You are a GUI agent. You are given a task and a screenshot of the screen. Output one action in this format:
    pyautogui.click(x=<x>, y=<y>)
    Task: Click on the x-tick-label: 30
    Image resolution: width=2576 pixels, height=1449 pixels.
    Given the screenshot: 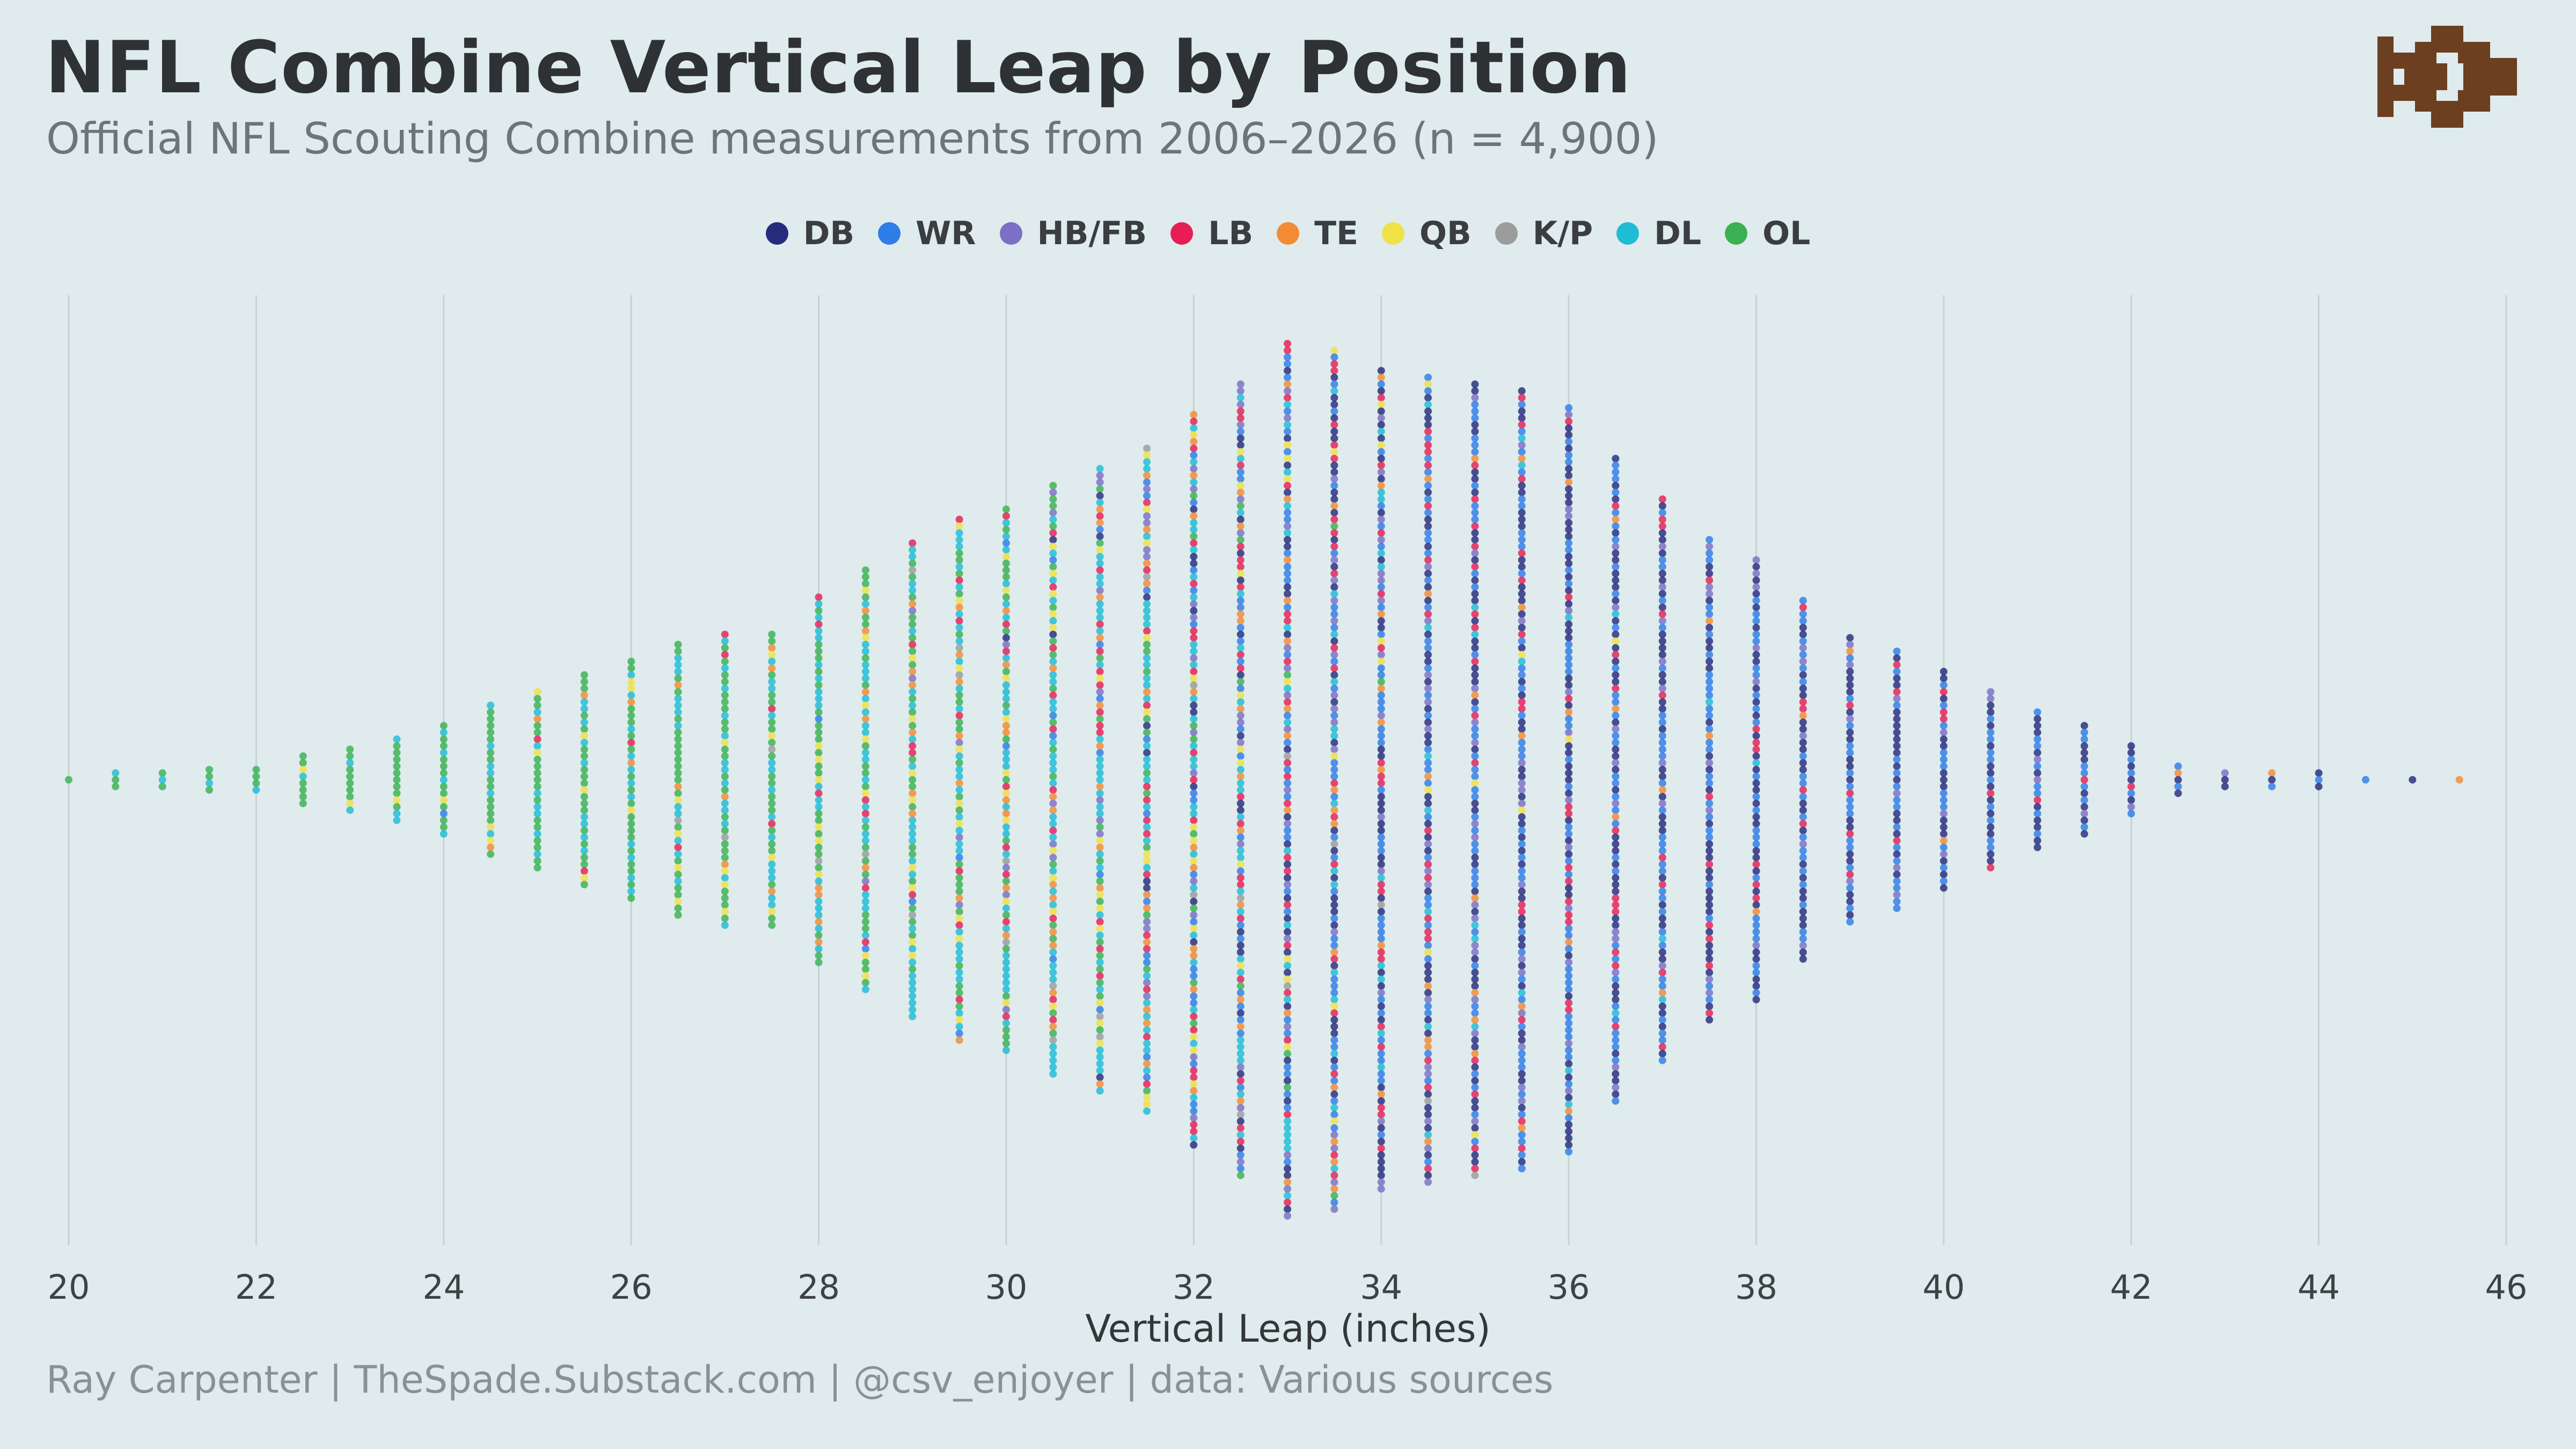 What is the action you would take?
    pyautogui.click(x=1006, y=1287)
    